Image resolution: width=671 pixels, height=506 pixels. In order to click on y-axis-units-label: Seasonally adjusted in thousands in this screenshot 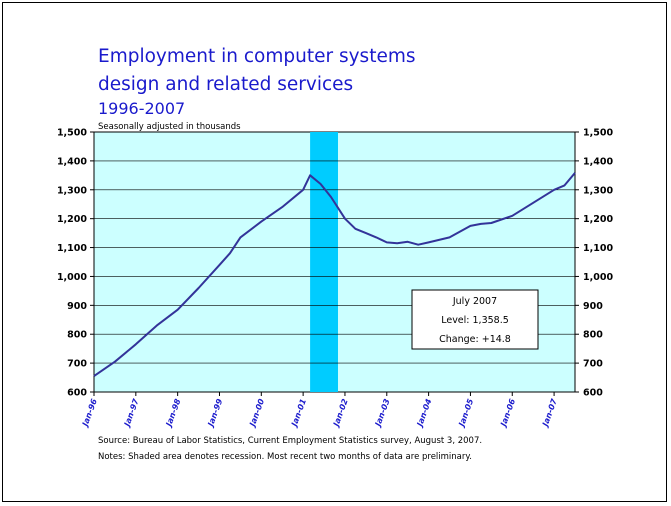, I will do `click(169, 127)`.